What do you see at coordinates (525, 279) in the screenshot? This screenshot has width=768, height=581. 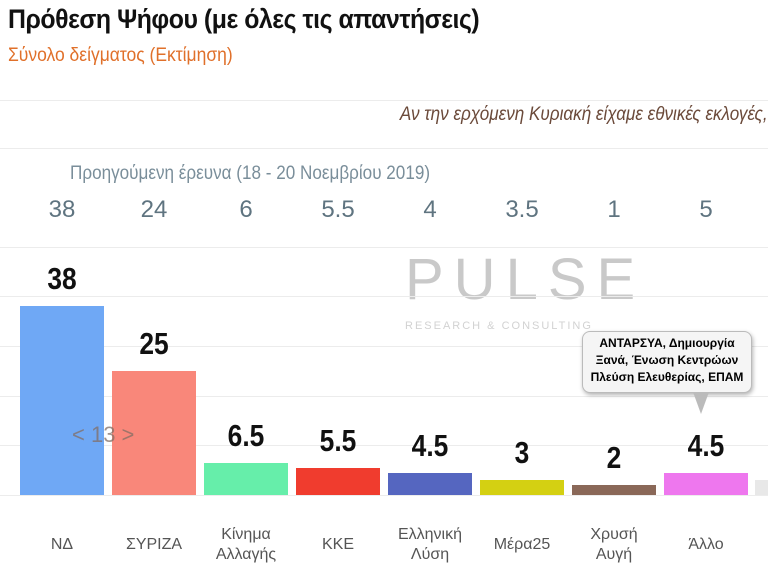 I see `pulse-watermark-logo: PULSE` at bounding box center [525, 279].